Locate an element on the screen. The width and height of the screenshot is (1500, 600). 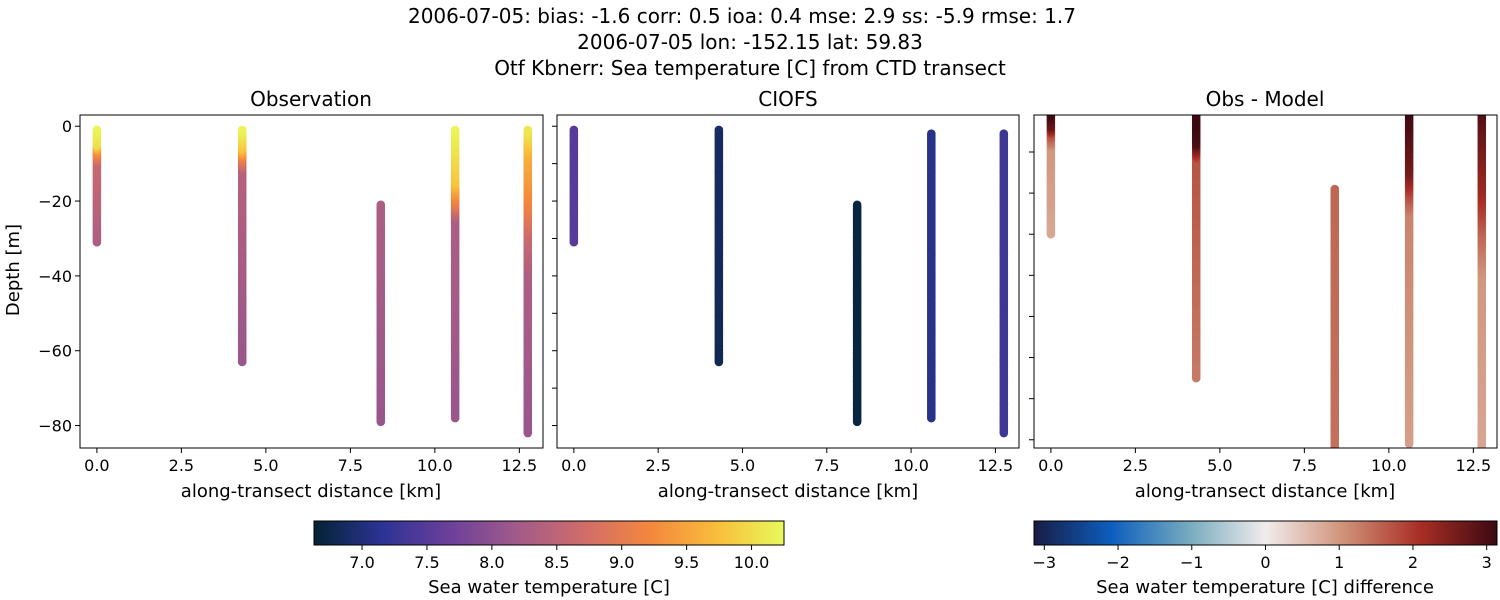
colorbar-tick-label: 1 is located at coordinates (1339, 562).